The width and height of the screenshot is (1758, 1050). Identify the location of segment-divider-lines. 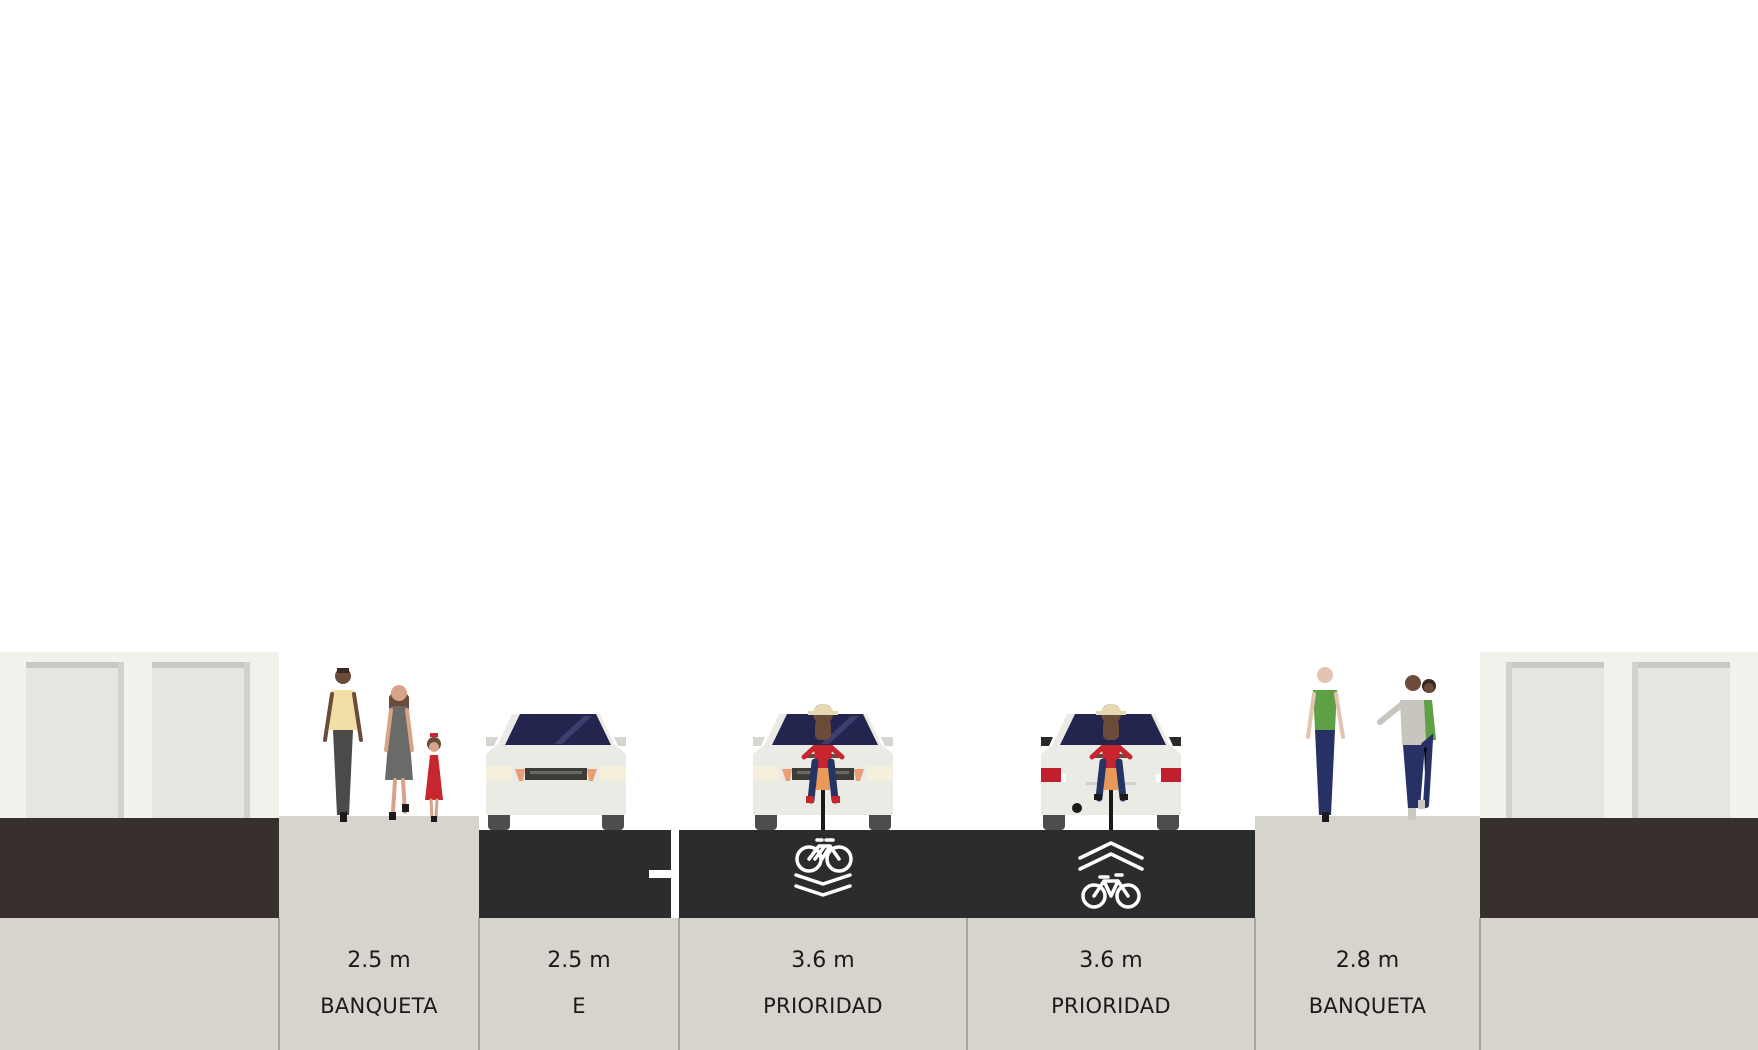
(879, 984).